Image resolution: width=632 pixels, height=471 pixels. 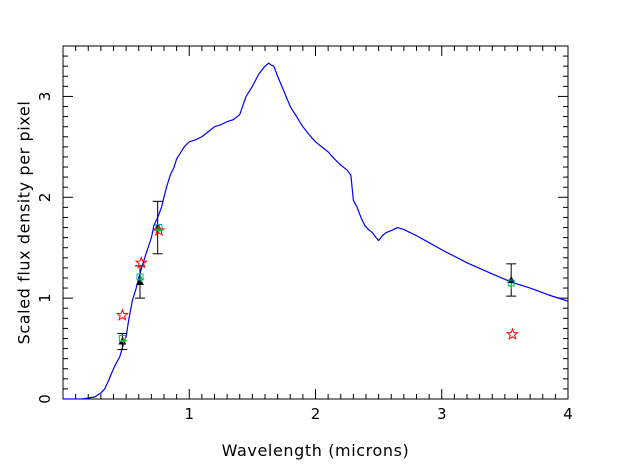 I want to click on y-tick-label: 1, so click(x=45, y=298).